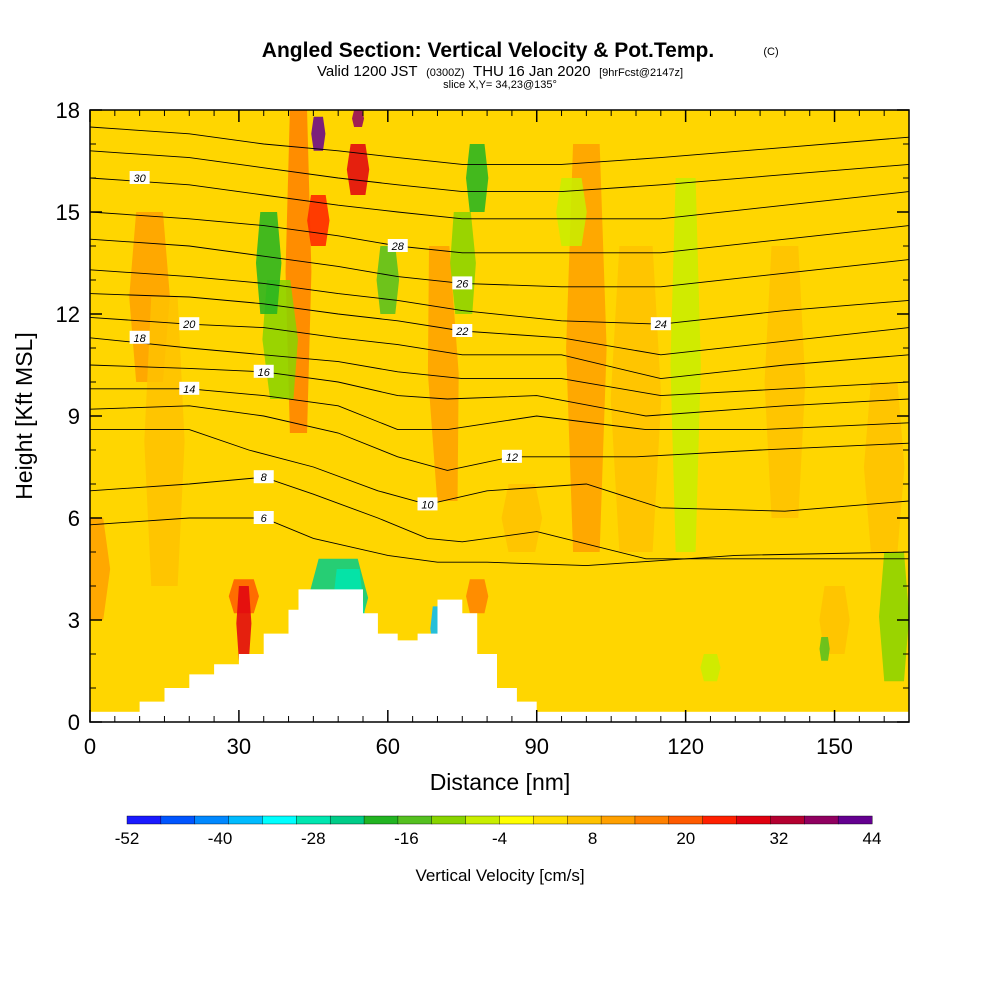  What do you see at coordinates (220, 838) in the screenshot?
I see `colorbar-tick-label: -40` at bounding box center [220, 838].